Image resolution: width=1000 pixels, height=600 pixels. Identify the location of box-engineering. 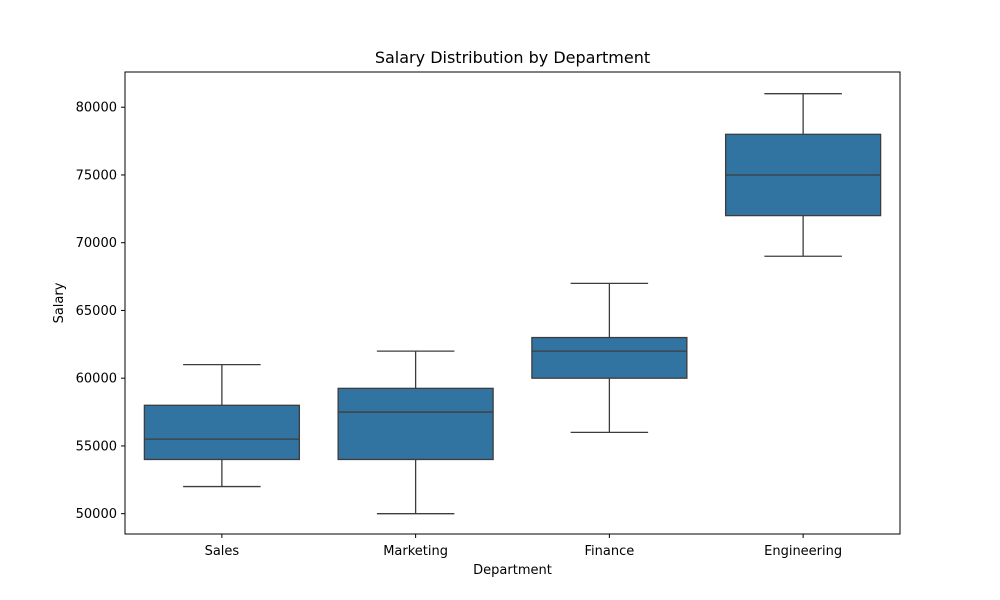
(803, 175).